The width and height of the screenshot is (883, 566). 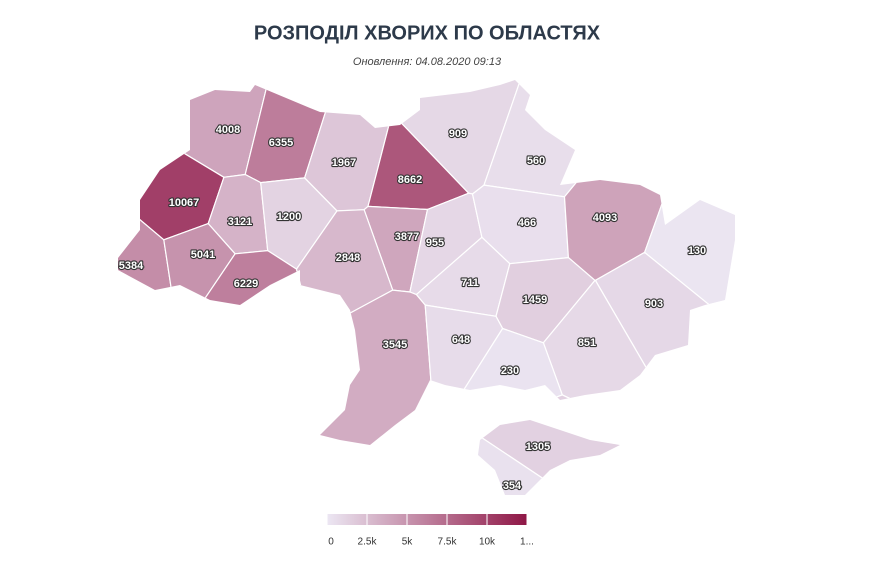 What do you see at coordinates (510, 371) in the screenshot?
I see `region-label: 230` at bounding box center [510, 371].